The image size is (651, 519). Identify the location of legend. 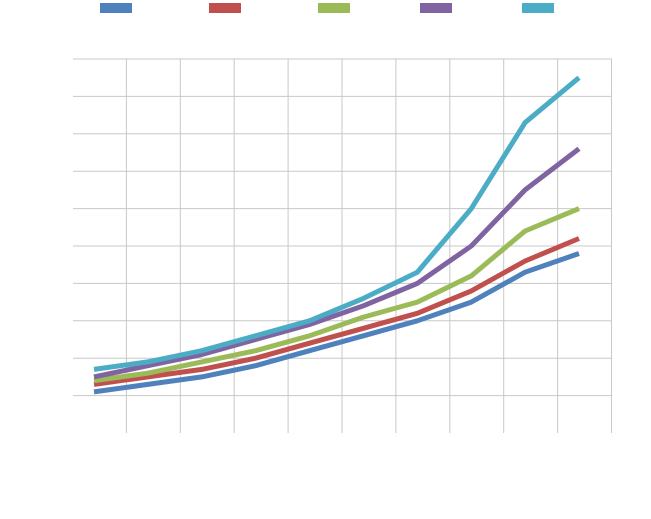
(327, 8).